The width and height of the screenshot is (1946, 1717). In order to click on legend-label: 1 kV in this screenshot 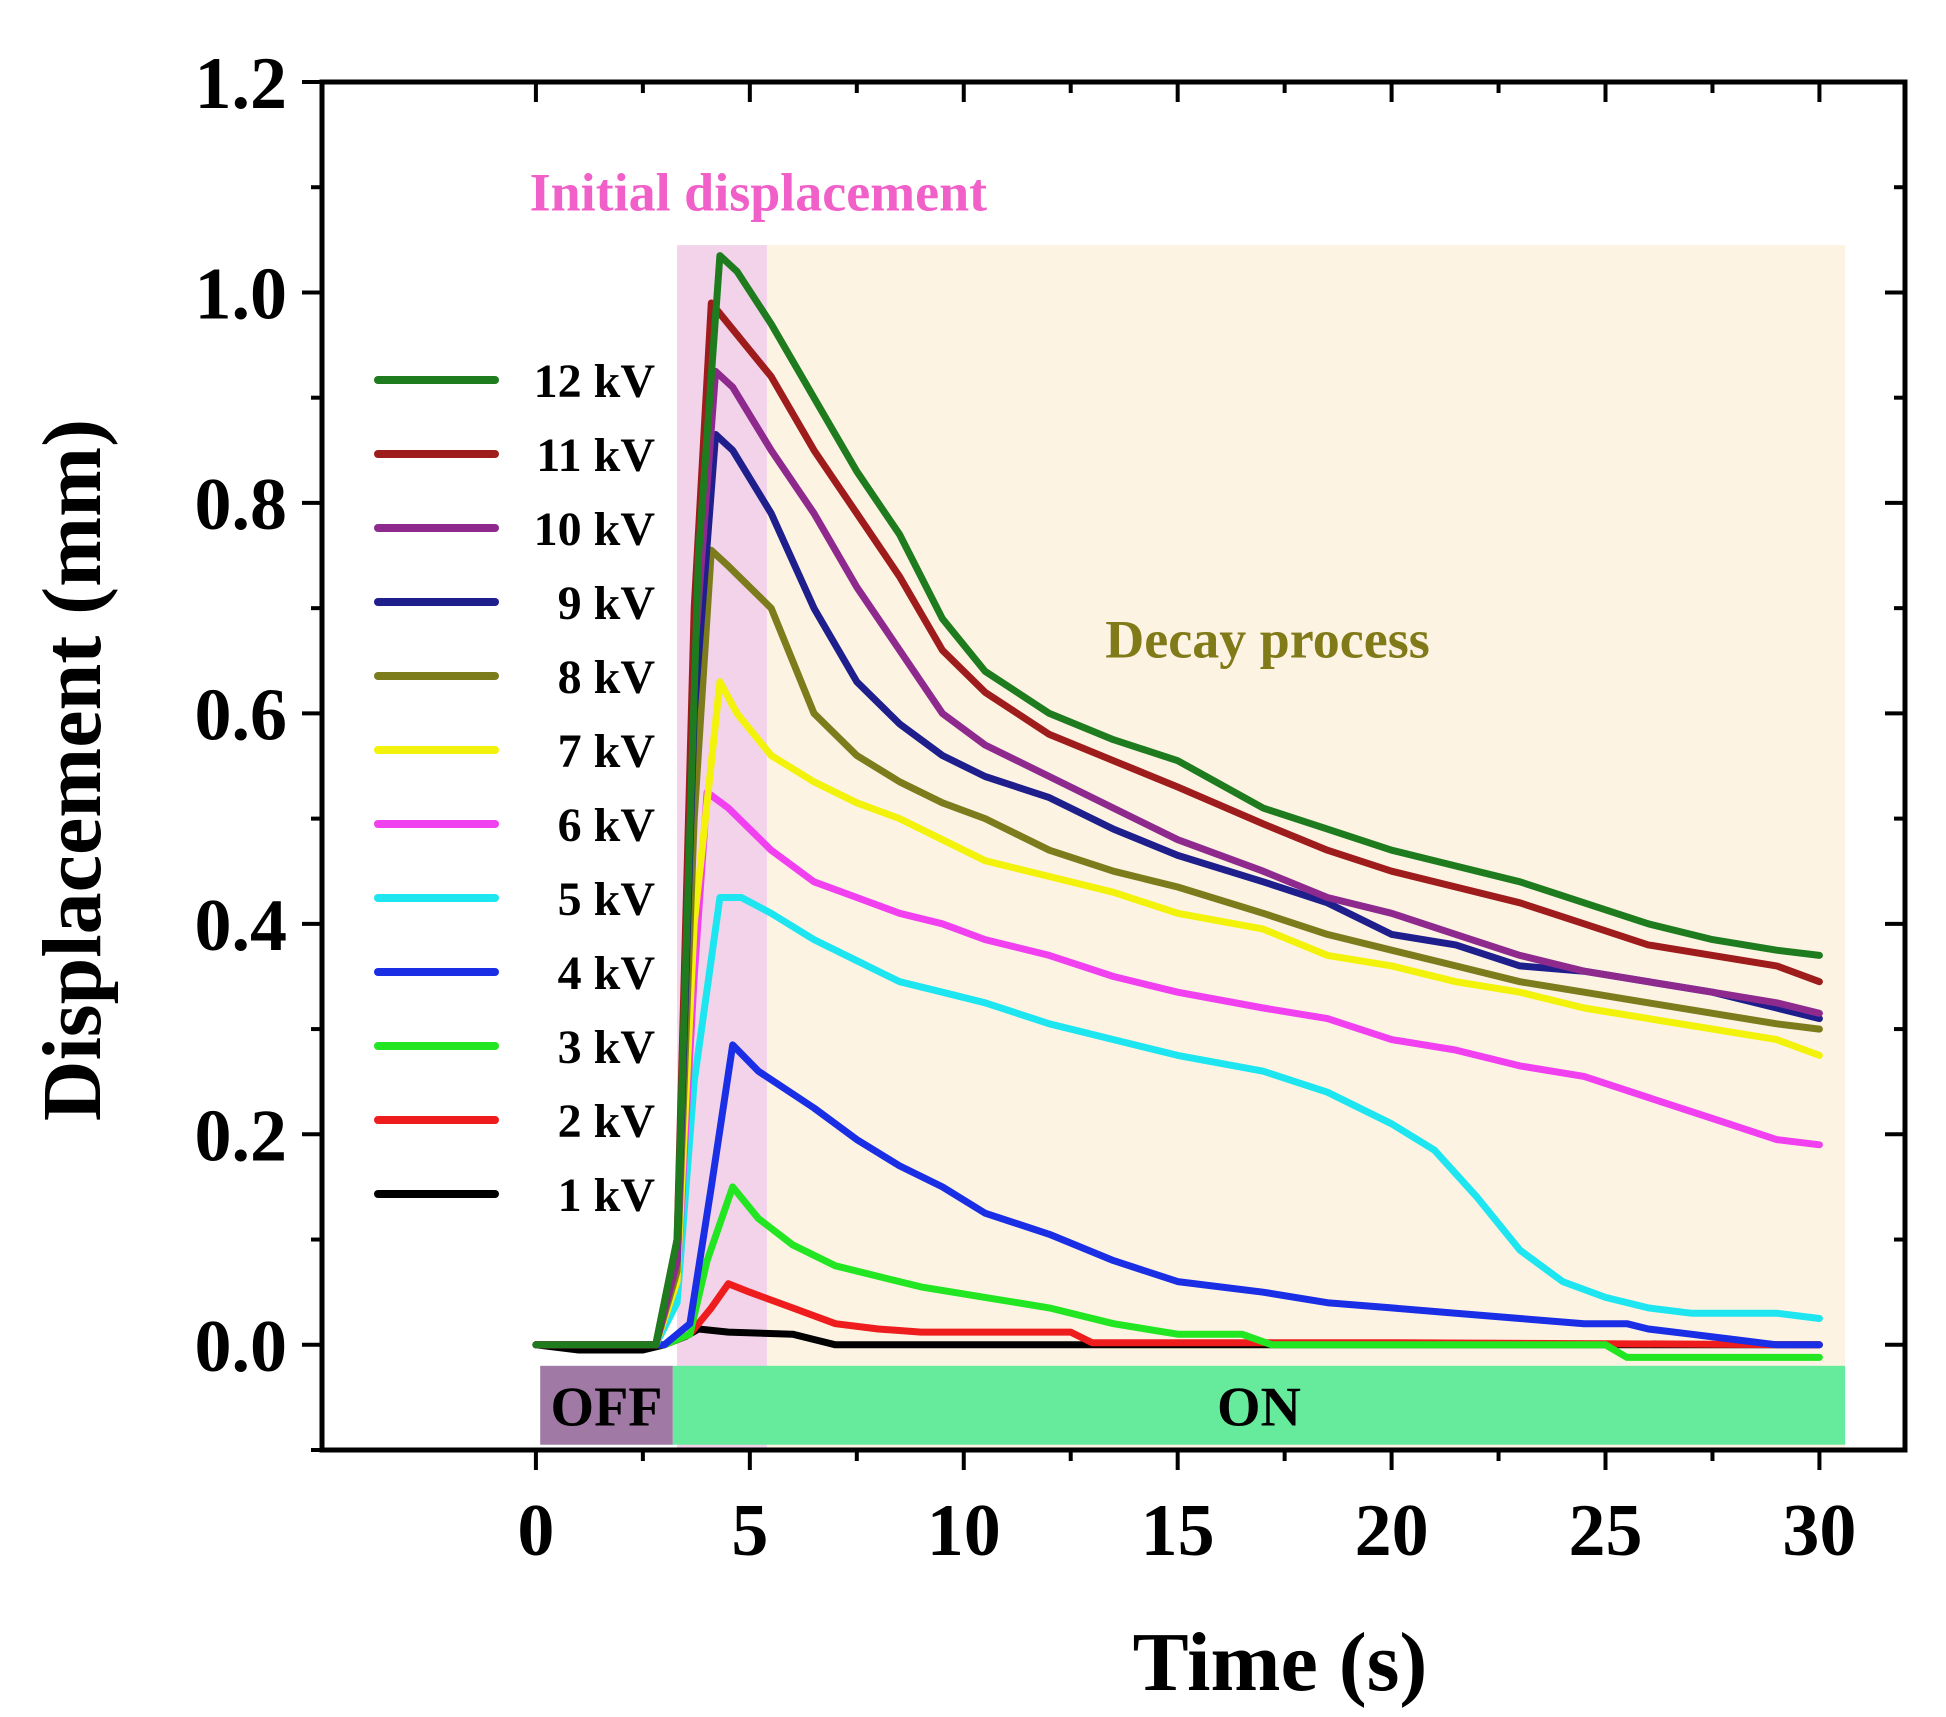, I will do `click(607, 1195)`.